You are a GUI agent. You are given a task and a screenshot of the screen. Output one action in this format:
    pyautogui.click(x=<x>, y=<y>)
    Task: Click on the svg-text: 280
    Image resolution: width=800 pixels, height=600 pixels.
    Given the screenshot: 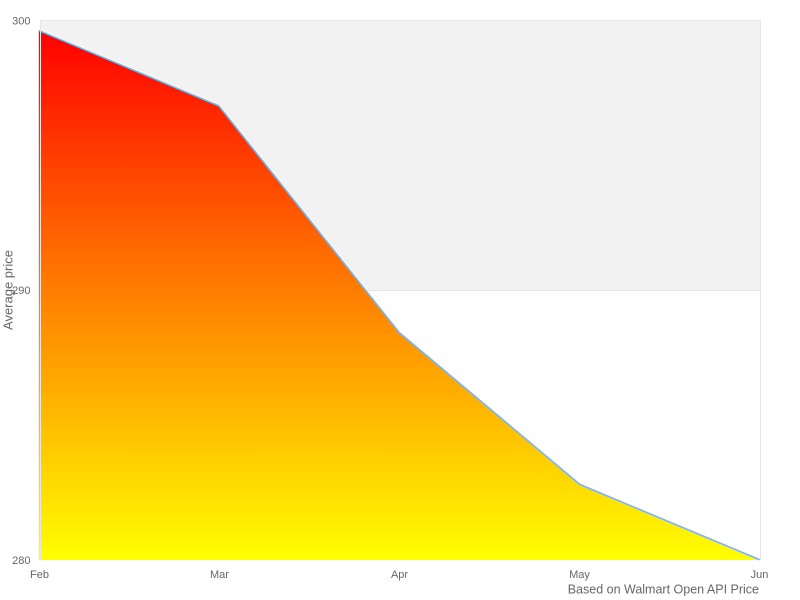 What is the action you would take?
    pyautogui.click(x=21, y=561)
    